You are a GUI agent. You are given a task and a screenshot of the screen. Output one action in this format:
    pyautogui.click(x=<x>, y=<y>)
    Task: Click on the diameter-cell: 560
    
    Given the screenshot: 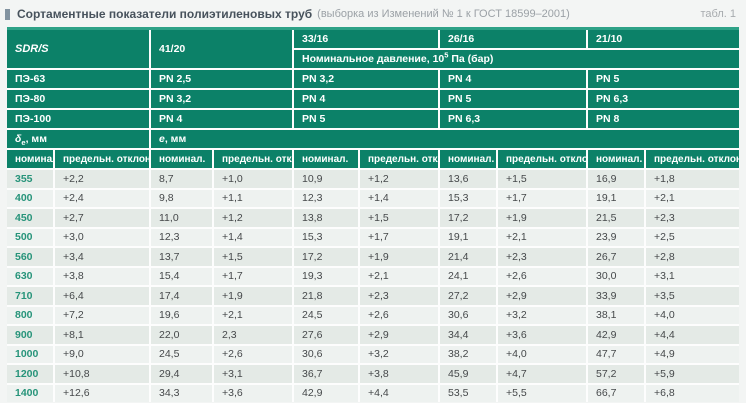 What is the action you would take?
    pyautogui.click(x=30, y=257)
    